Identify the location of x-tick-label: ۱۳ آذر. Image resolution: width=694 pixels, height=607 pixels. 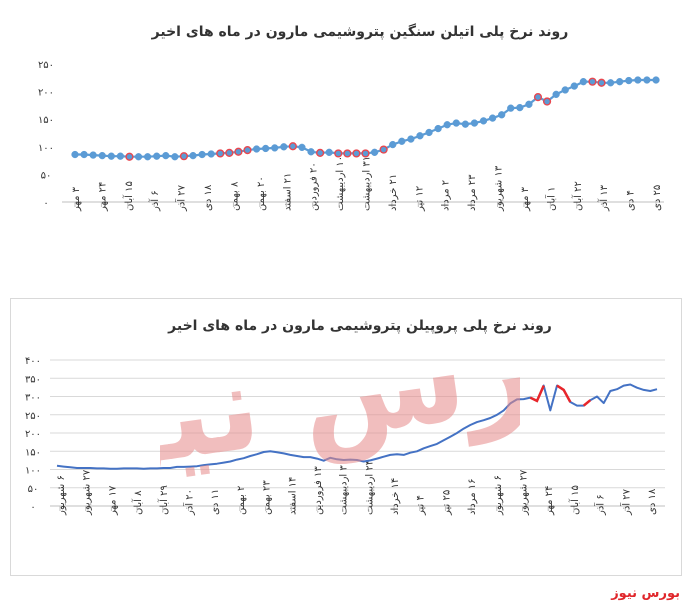
(603, 198).